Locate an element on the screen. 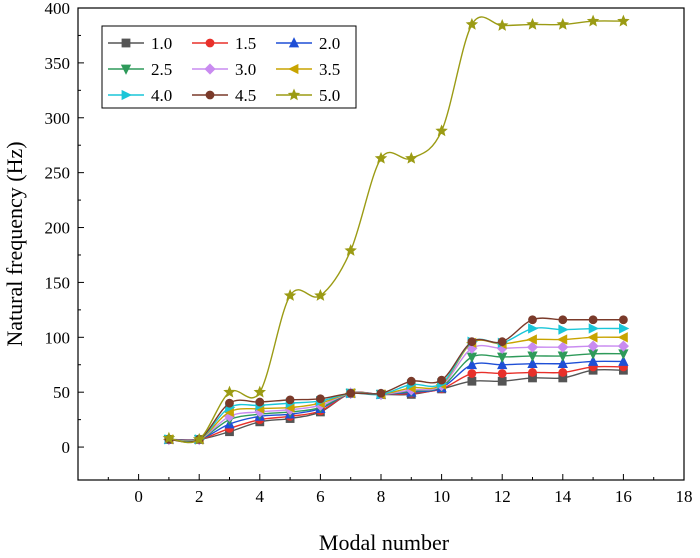 This screenshot has width=700, height=558. x-tick-label: 14 is located at coordinates (563, 496).